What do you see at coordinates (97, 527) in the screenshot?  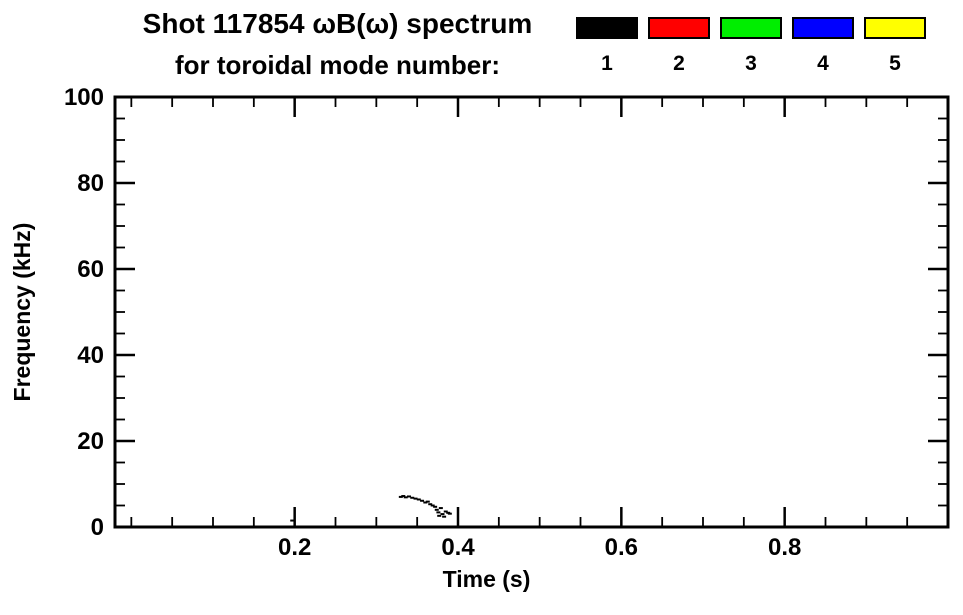 I see `y-tick-label: 0` at bounding box center [97, 527].